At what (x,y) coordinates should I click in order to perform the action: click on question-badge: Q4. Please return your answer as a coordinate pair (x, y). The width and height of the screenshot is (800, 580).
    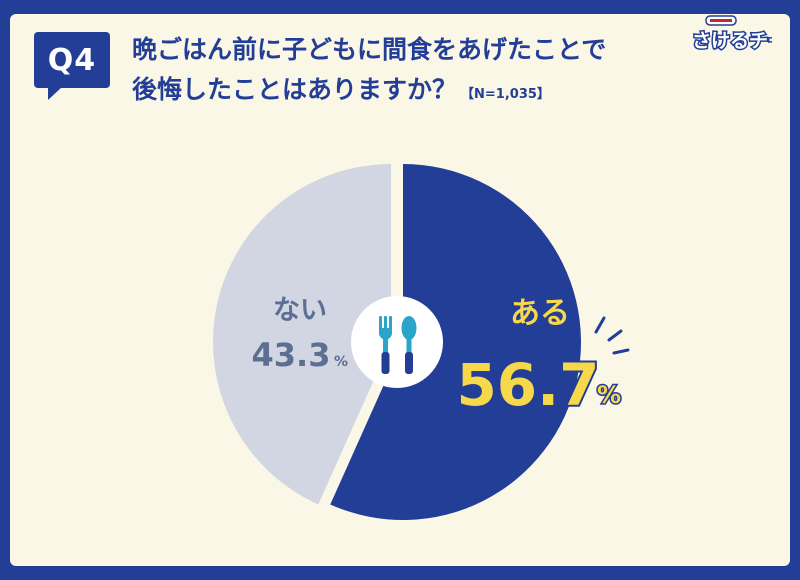
    Looking at the image, I should click on (72, 66).